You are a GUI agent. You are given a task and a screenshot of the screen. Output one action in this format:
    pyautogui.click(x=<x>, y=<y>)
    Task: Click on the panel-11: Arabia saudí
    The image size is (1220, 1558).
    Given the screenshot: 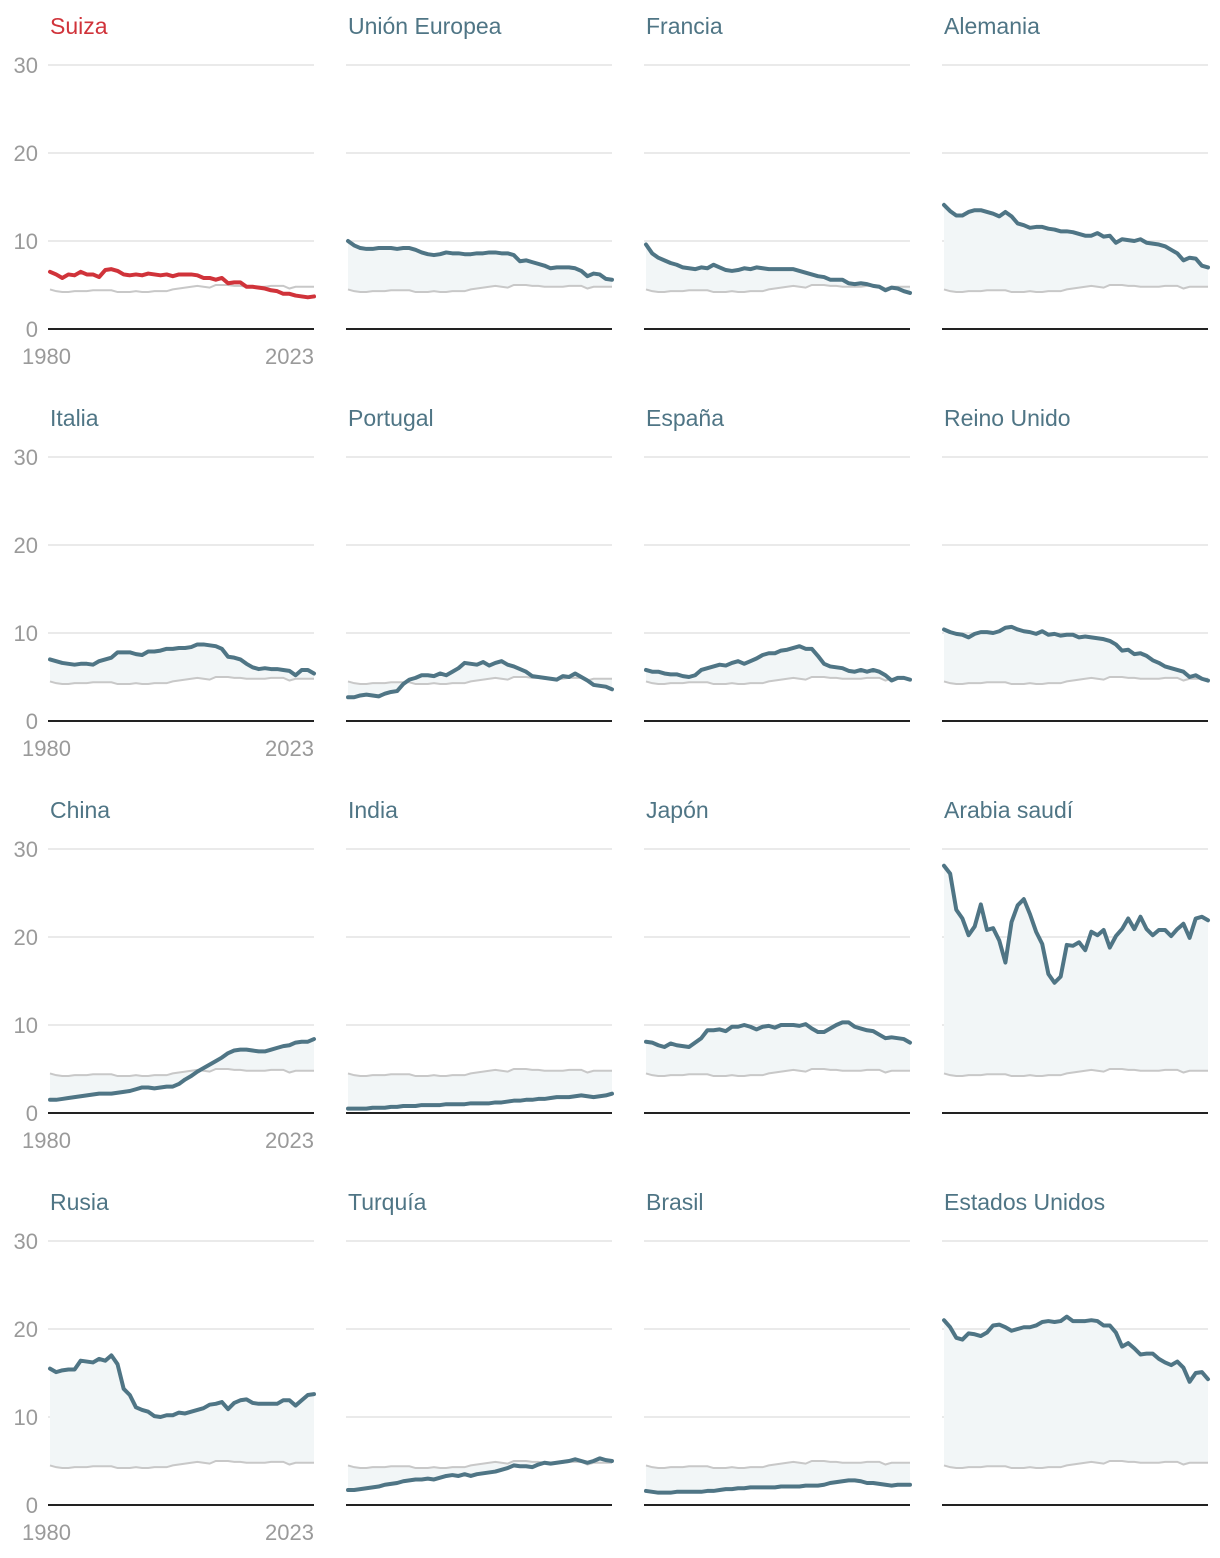 What is the action you would take?
    pyautogui.click(x=1076, y=955)
    